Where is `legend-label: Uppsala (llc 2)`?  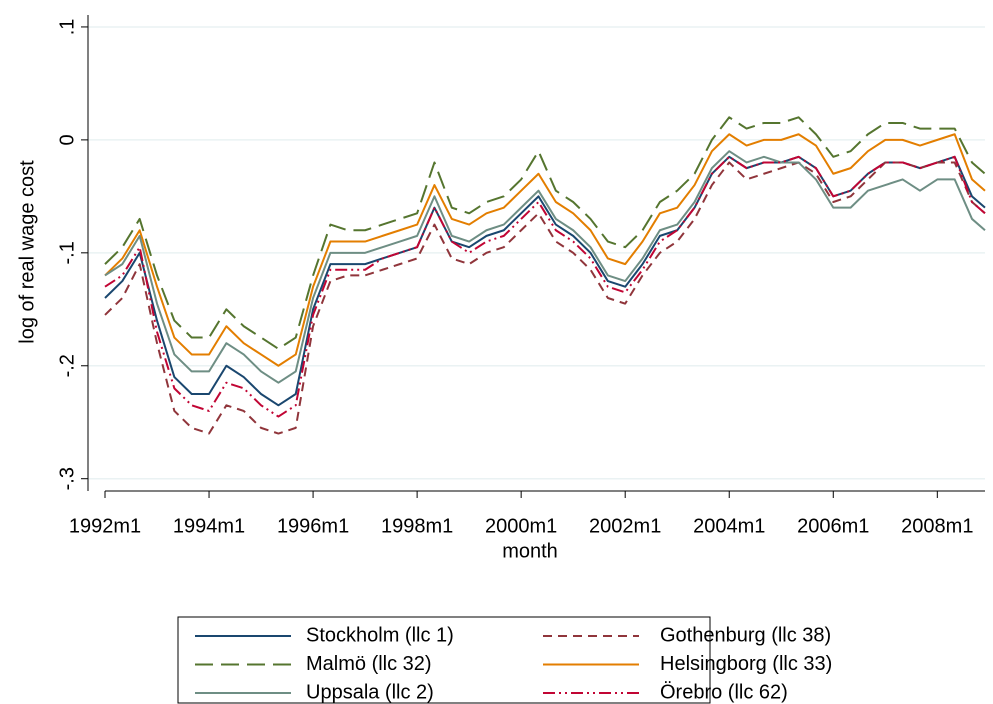 legend-label: Uppsala (llc 2) is located at coordinates (370, 692).